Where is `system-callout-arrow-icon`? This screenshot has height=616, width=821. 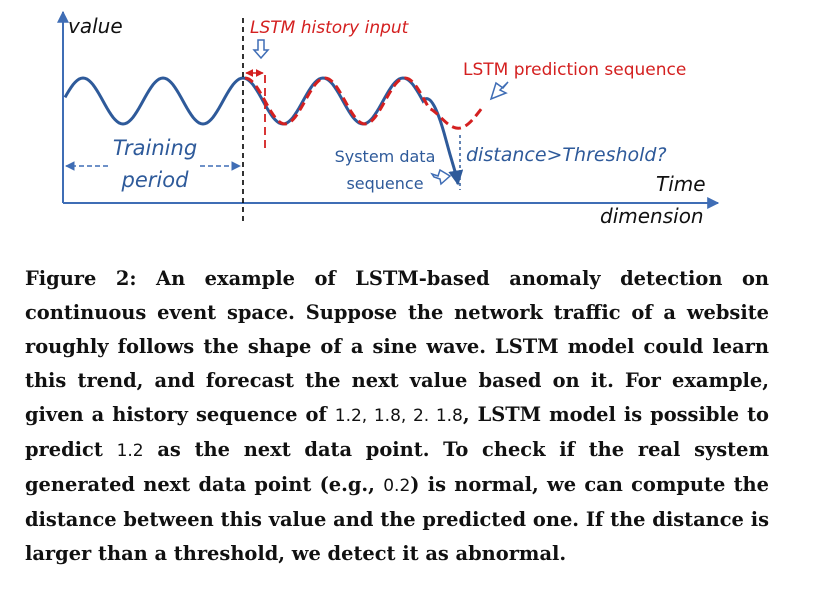 system-callout-arrow-icon is located at coordinates (441, 177).